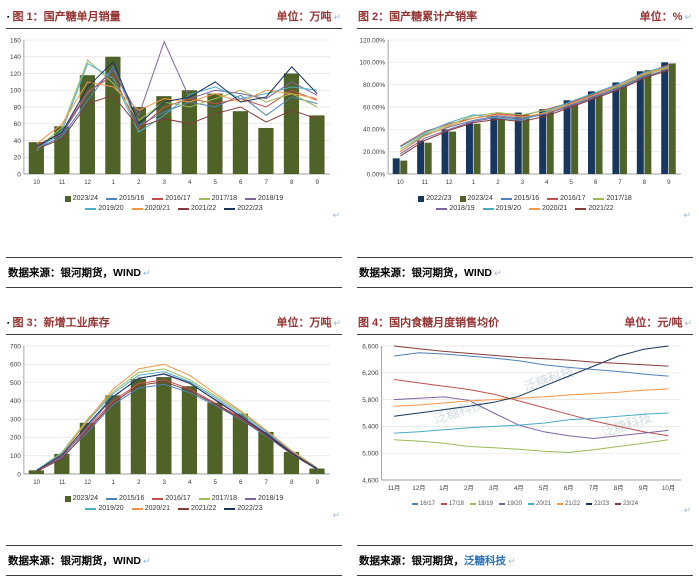  I want to click on series-2015/16, so click(534, 109).